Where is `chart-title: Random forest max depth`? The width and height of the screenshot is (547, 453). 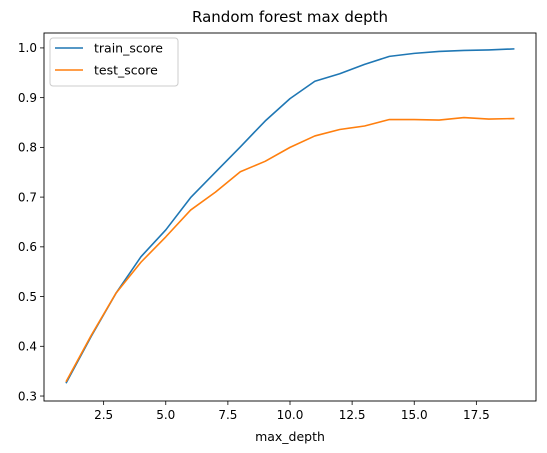 chart-title: Random forest max depth is located at coordinates (290, 17).